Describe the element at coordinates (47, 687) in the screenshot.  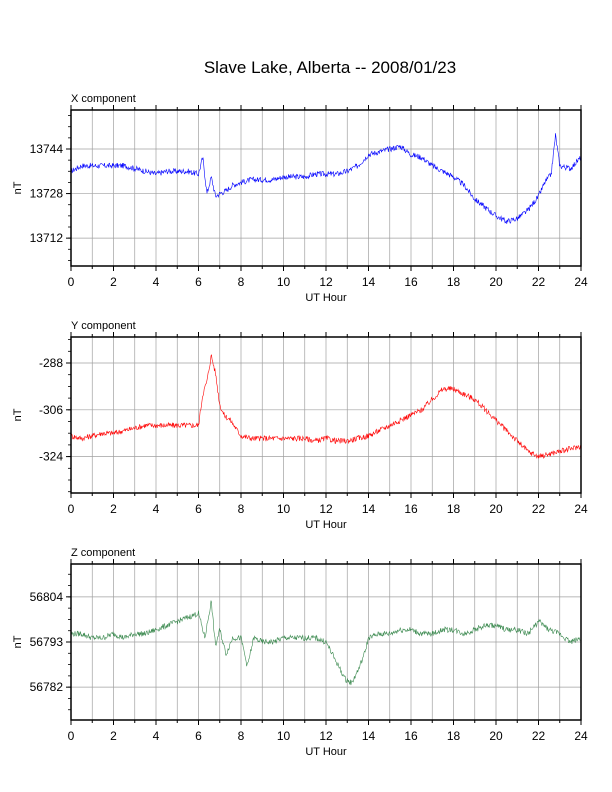
I see `y-tick-label: 56782` at that location.